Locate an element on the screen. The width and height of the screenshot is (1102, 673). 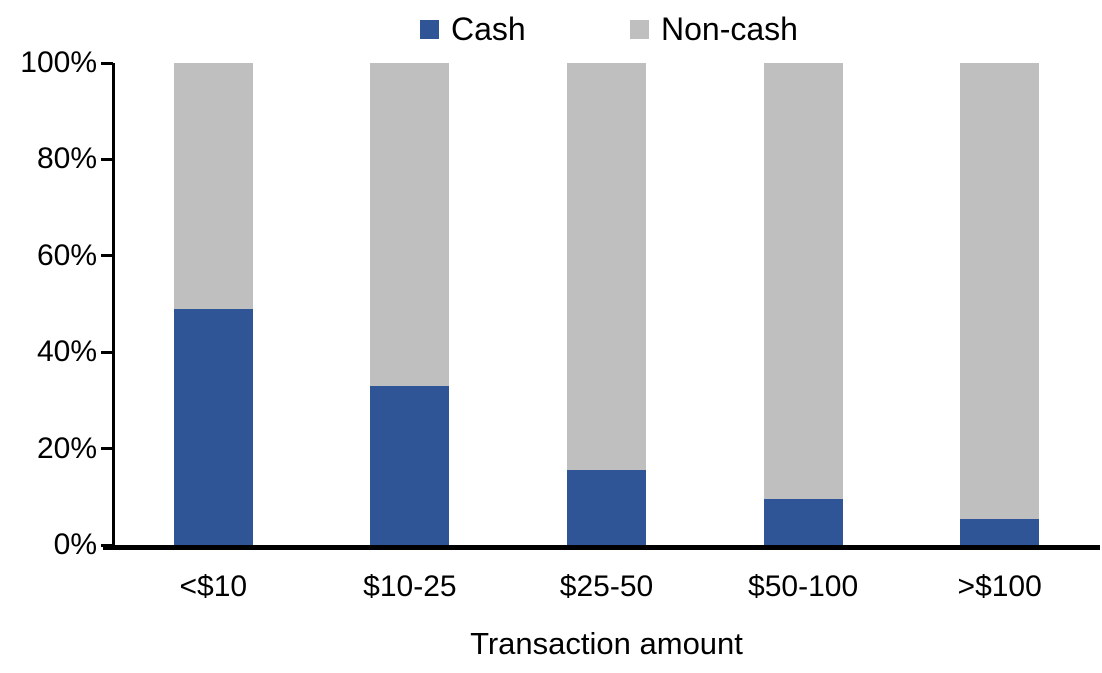
y-axis-tick-label: 40% is located at coordinates (66, 352).